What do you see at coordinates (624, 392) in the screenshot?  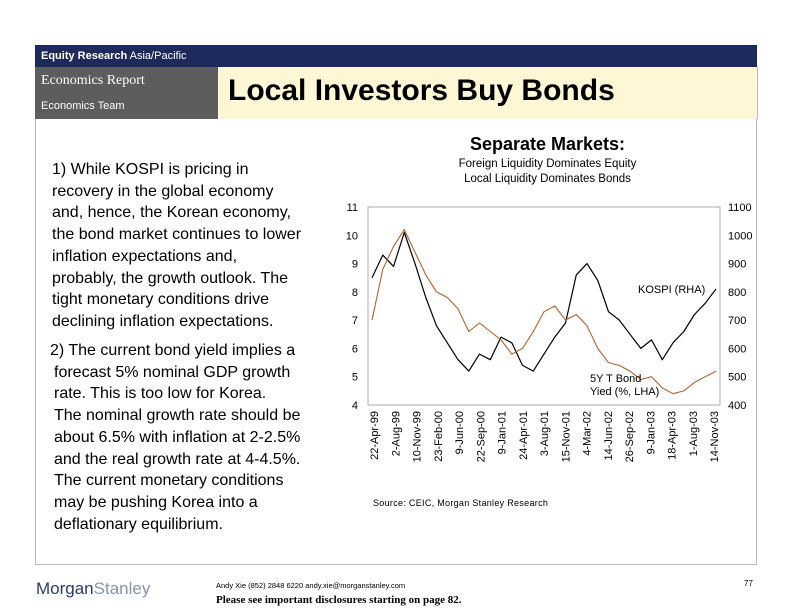 I see `series-label-bond-yield: Yied (%, LHA)` at bounding box center [624, 392].